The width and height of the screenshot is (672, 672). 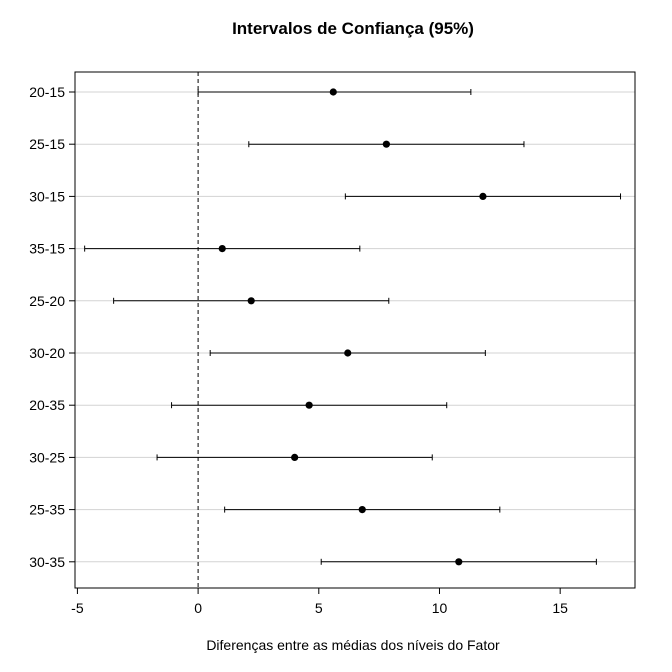 What do you see at coordinates (319, 608) in the screenshot?
I see `x-tick-label-2: 5` at bounding box center [319, 608].